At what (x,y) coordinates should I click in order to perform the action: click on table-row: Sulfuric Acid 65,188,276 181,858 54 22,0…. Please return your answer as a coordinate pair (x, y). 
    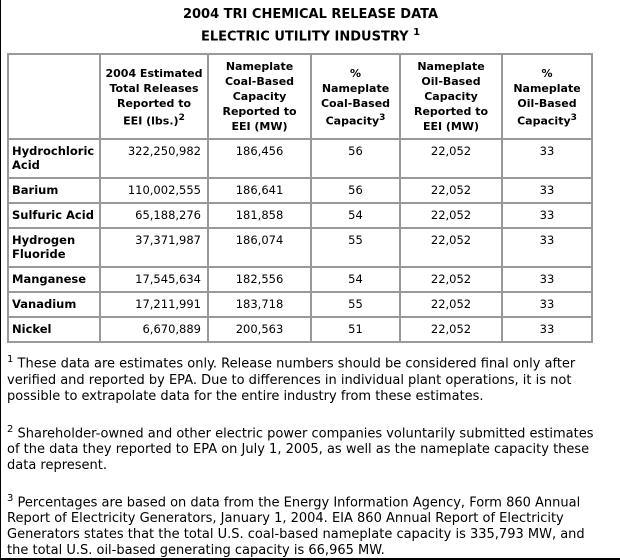
    Looking at the image, I should click on (300, 216).